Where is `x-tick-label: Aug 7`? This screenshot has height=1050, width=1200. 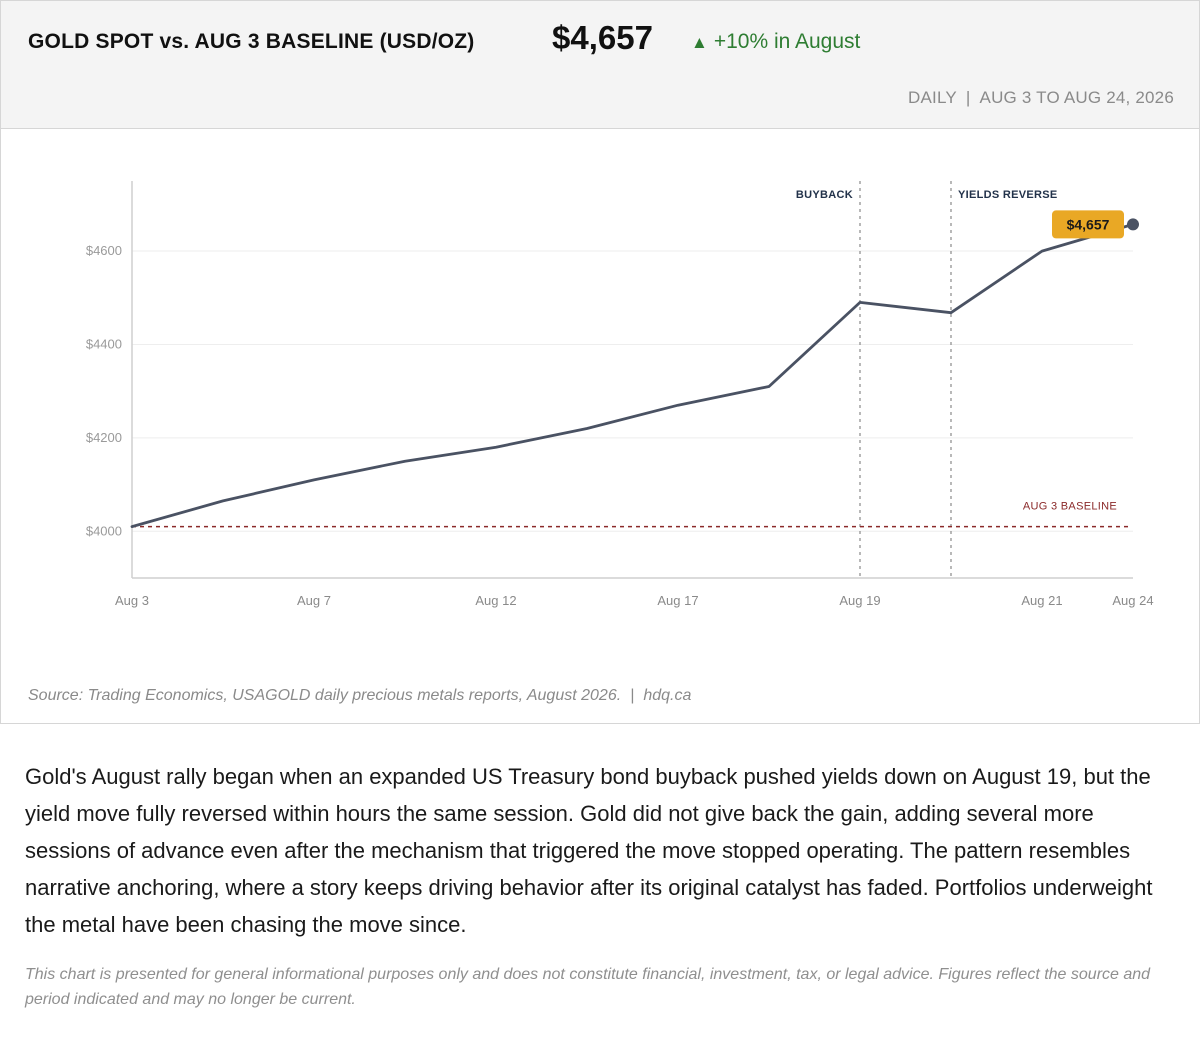 x-tick-label: Aug 7 is located at coordinates (314, 600).